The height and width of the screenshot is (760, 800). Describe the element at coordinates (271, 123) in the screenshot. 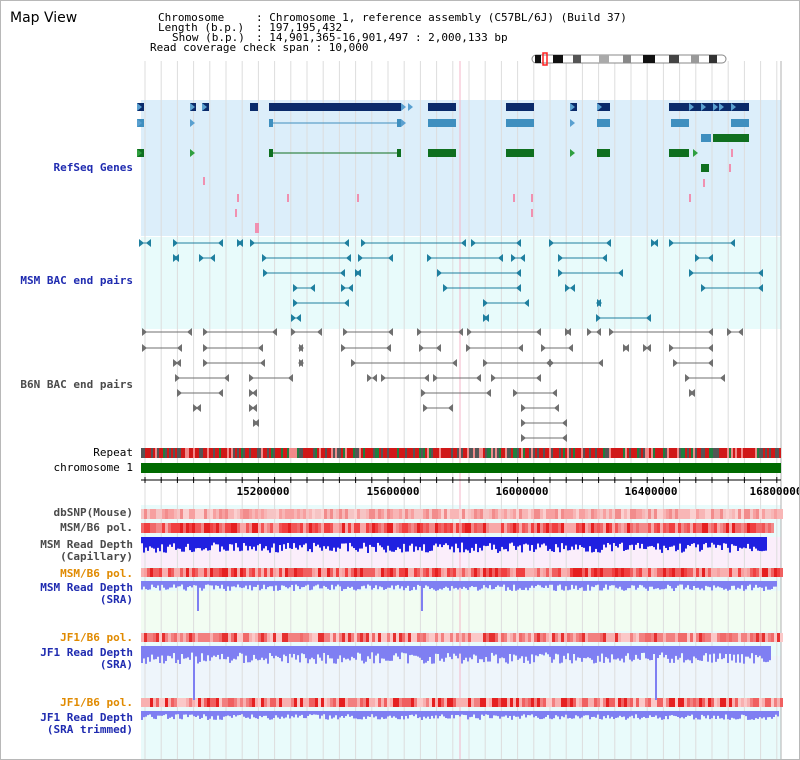

I see `gene-exon` at that location.